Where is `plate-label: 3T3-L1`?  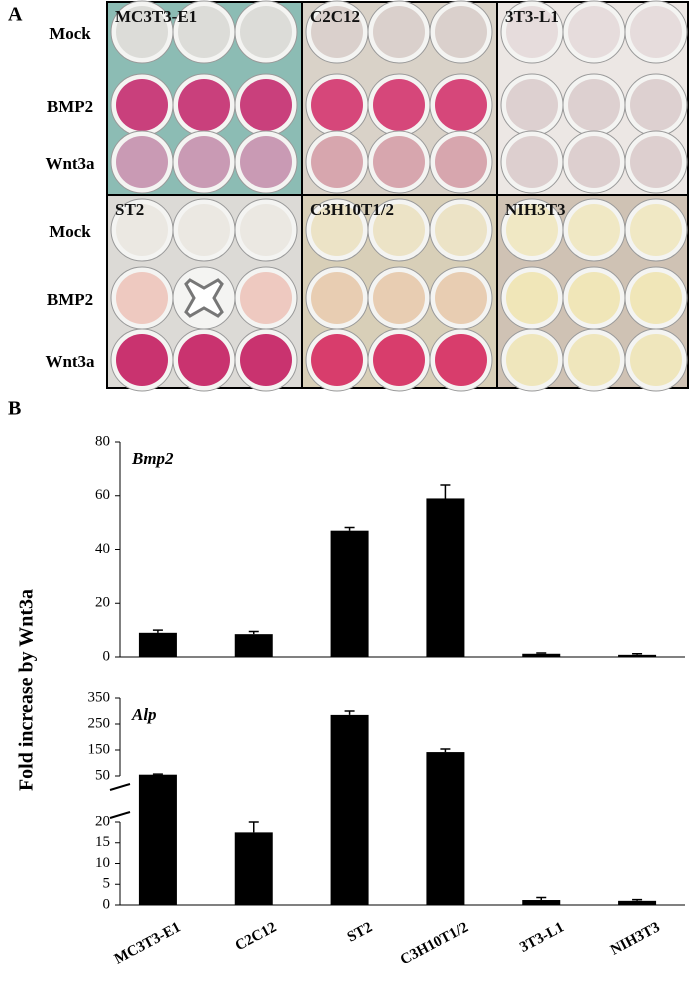 plate-label: 3T3-L1 is located at coordinates (532, 16).